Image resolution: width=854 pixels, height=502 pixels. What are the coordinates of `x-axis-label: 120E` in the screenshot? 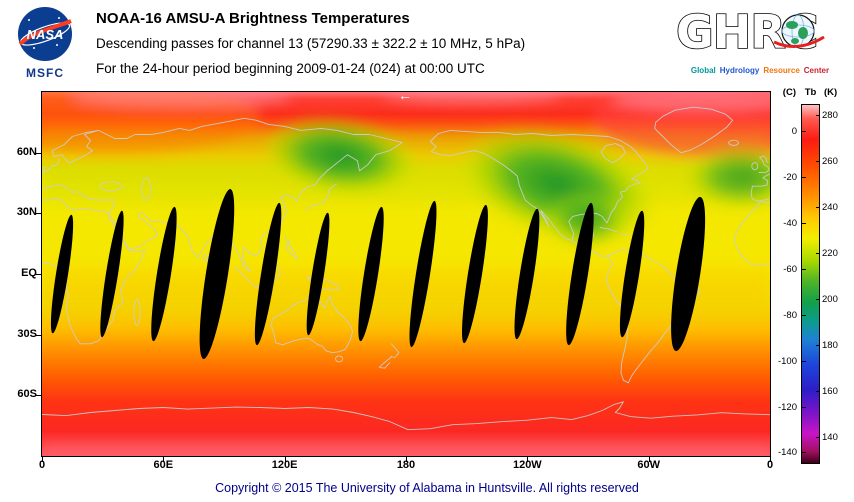 It's located at (284, 465).